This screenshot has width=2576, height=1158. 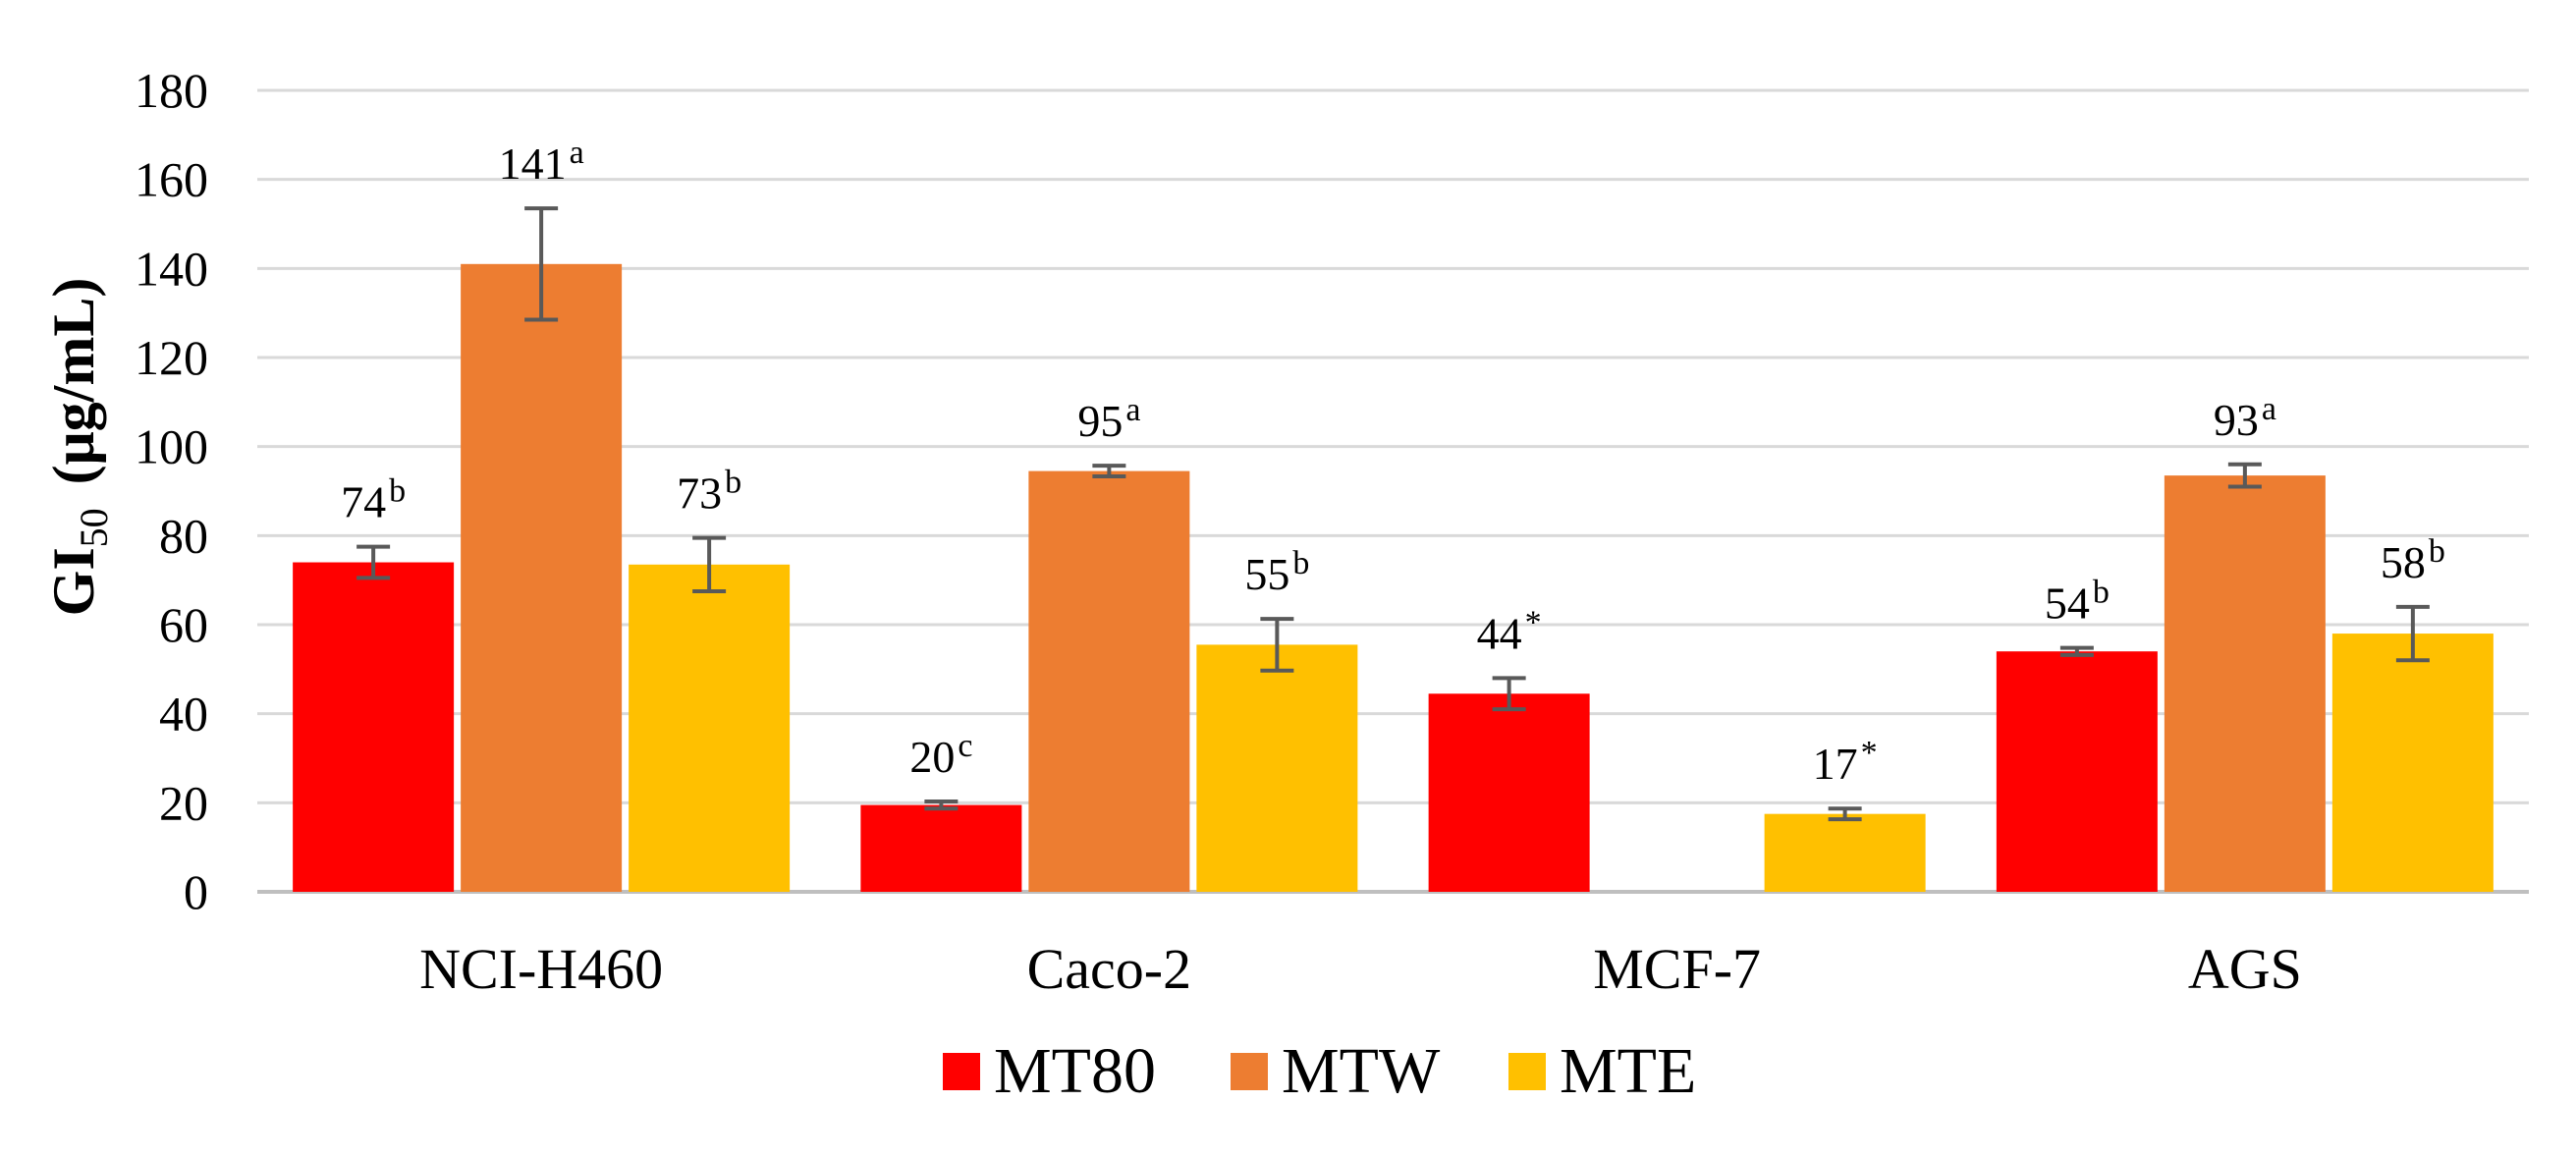 I want to click on data-label-value: 93, so click(x=2236, y=420).